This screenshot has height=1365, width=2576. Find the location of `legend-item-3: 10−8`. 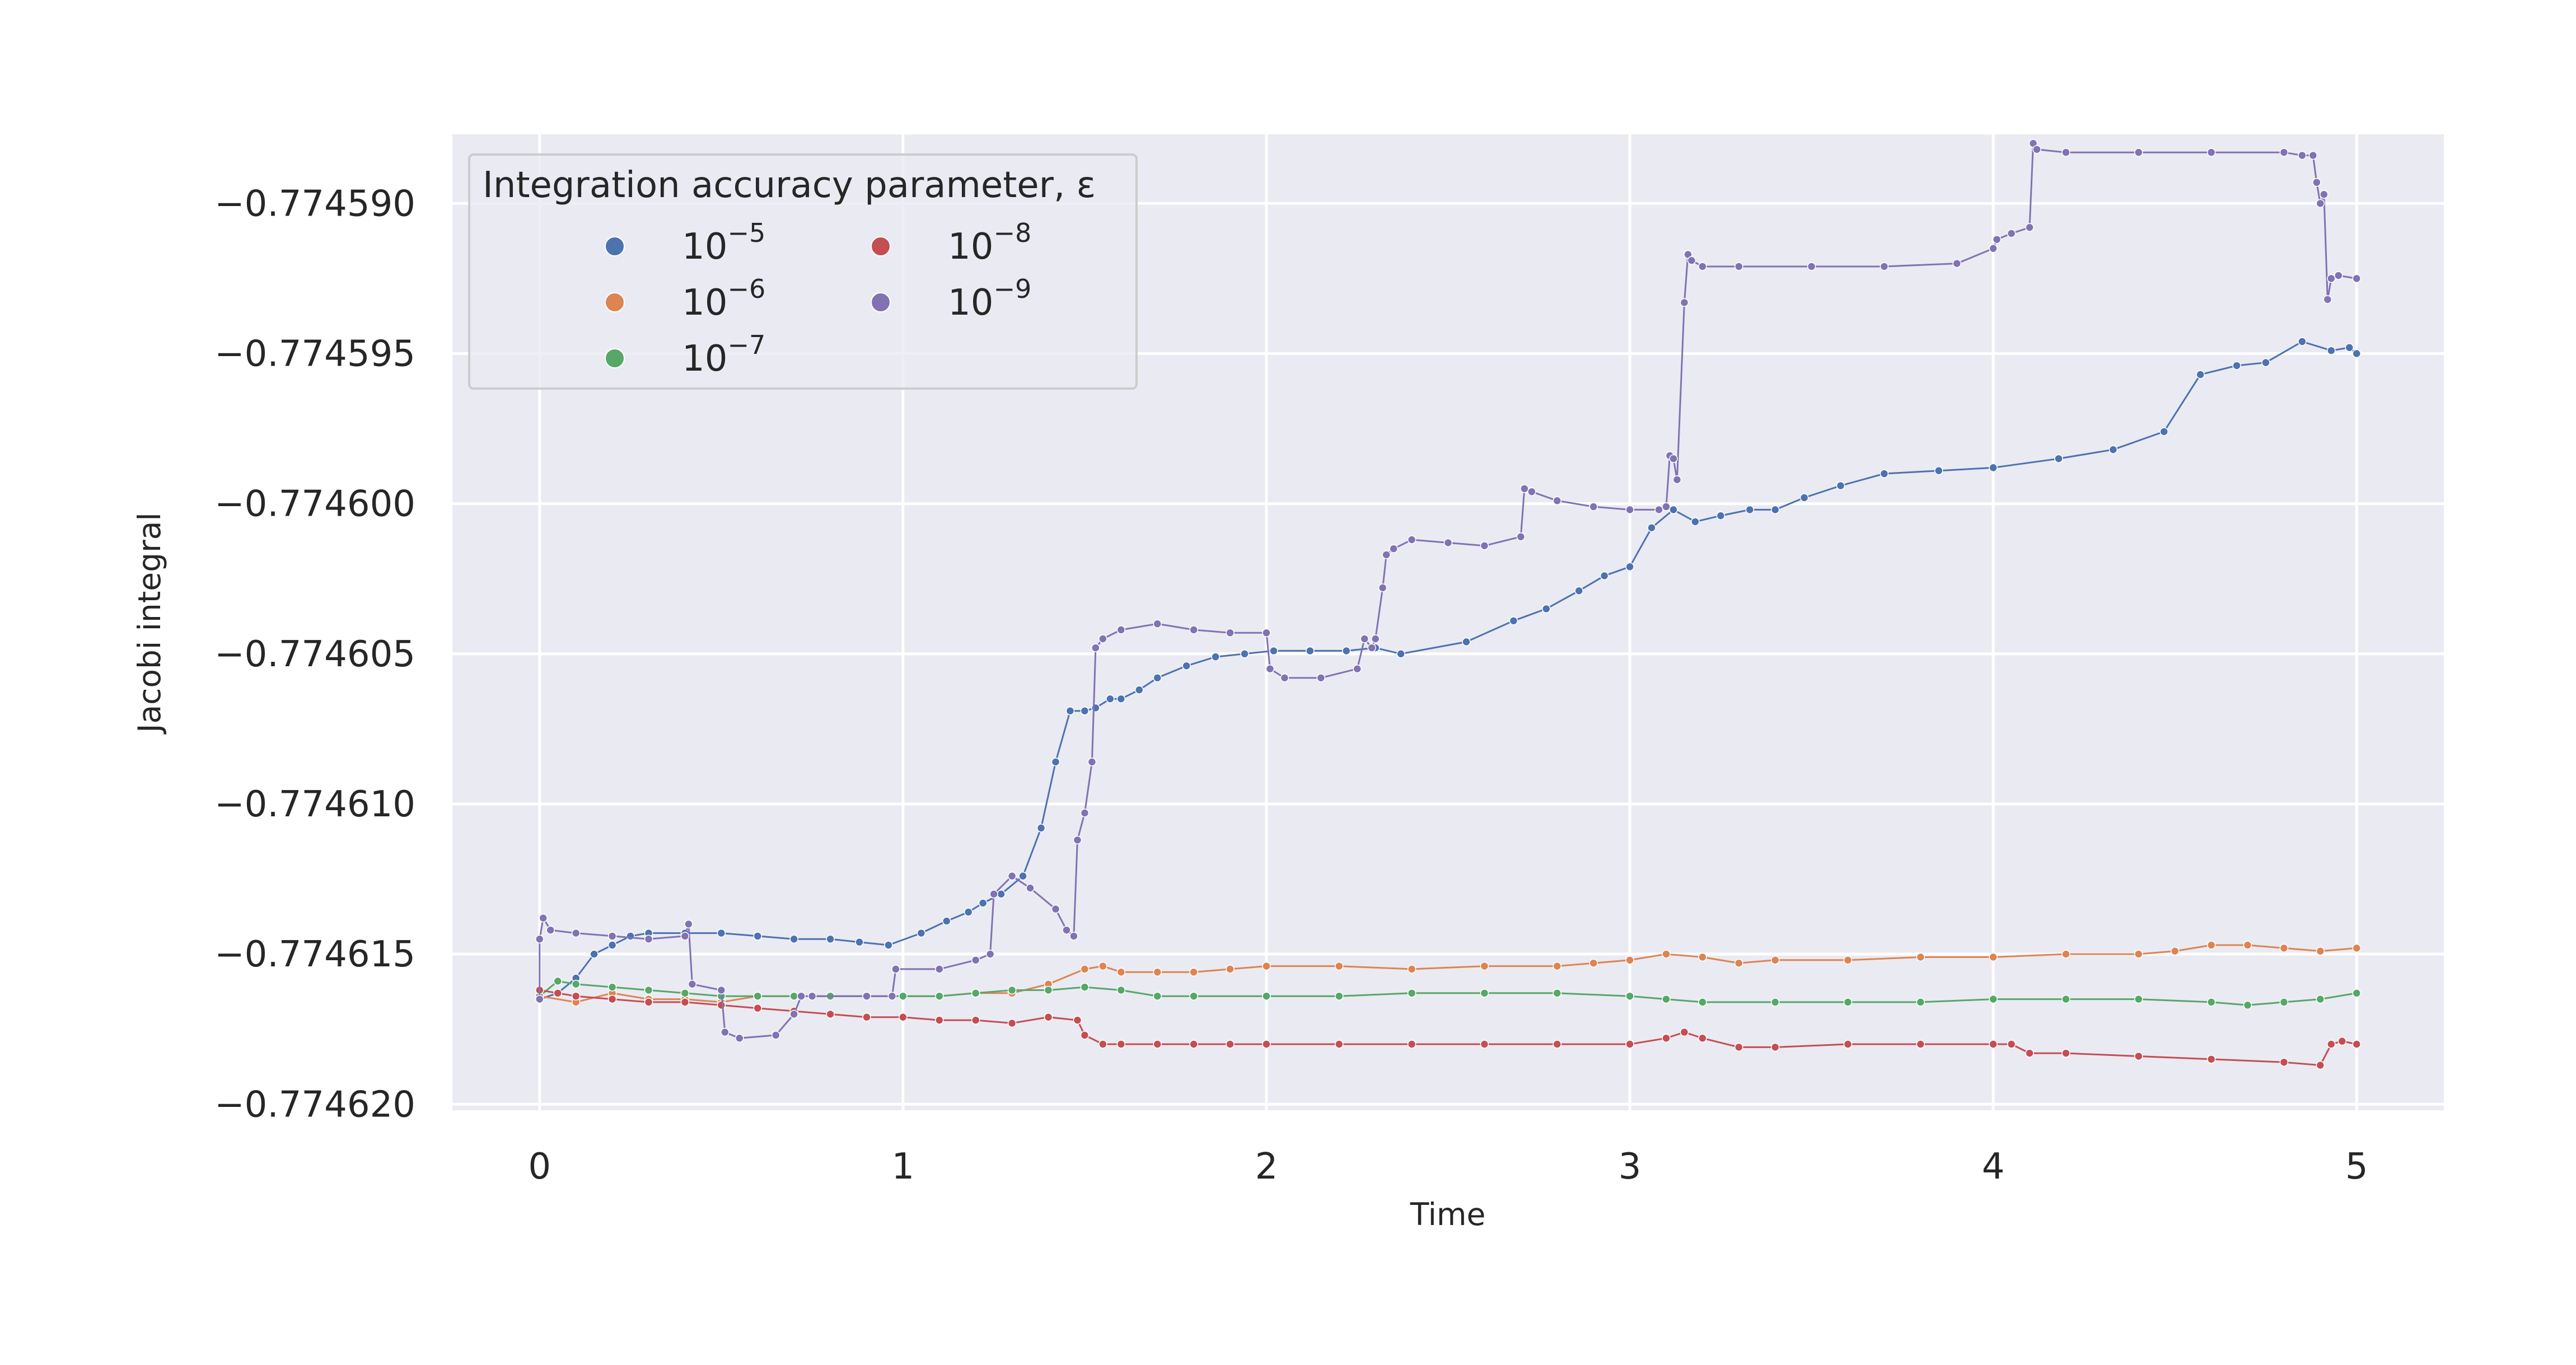

legend-item-3: 10−8 is located at coordinates (951, 243).